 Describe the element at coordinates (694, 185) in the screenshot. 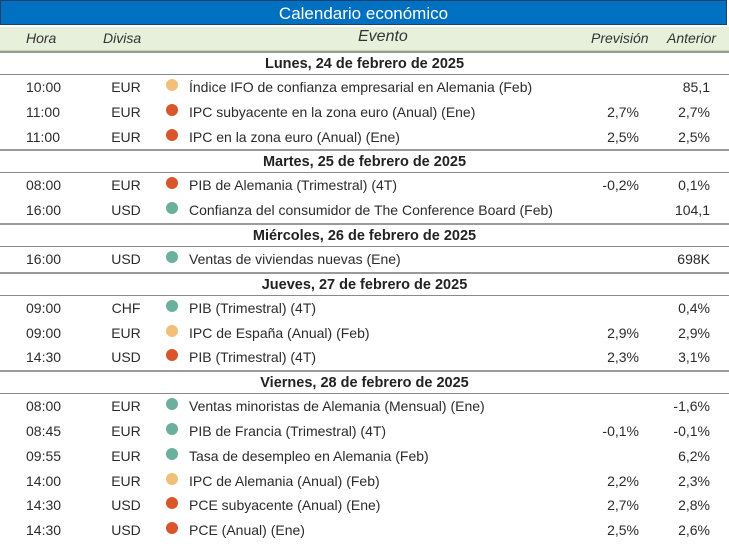

I see `event-previous: 0,1%` at that location.